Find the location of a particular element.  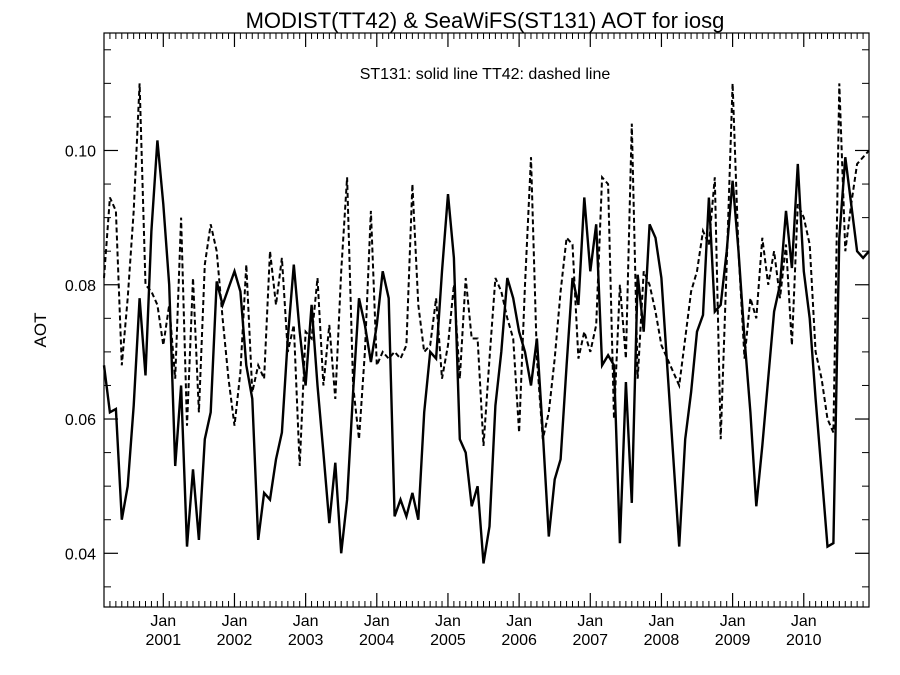

x-tick-year-label: 2009 is located at coordinates (733, 640).